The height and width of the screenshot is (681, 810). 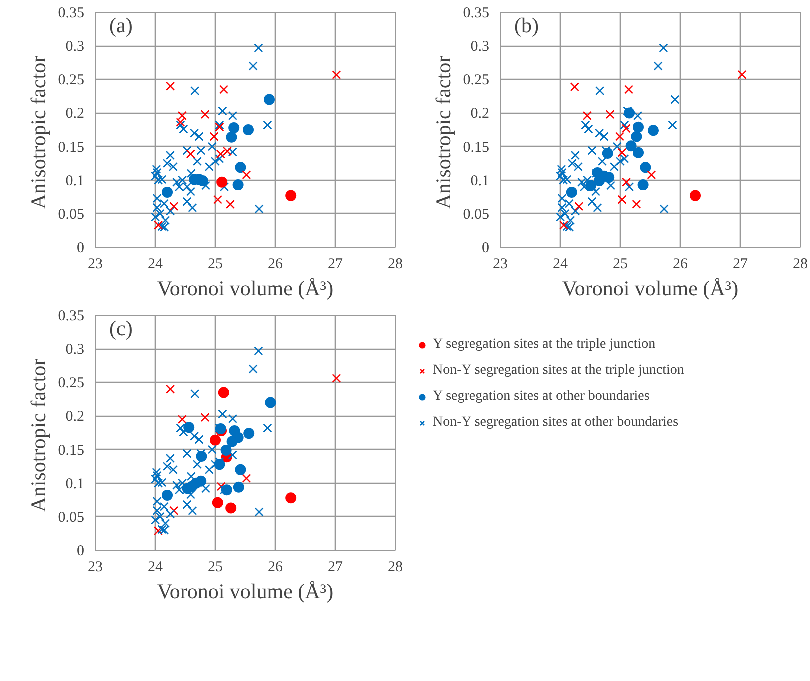 What do you see at coordinates (544, 345) in the screenshot?
I see `legend-label: Y segregation sites at the triple junction` at bounding box center [544, 345].